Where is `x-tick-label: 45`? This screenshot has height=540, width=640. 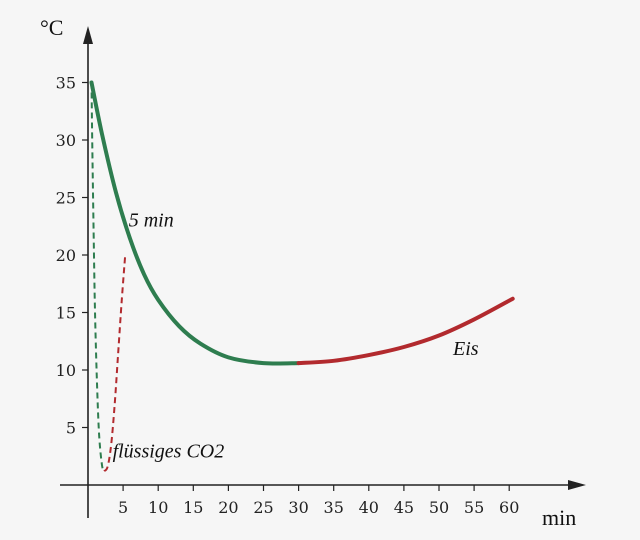 x-tick-label: 45 is located at coordinates (404, 507).